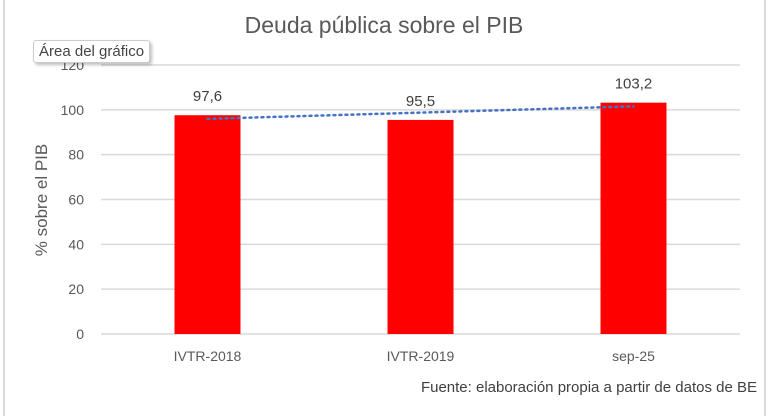 This screenshot has height=416, width=768. I want to click on data-label: 95,5, so click(420, 101).